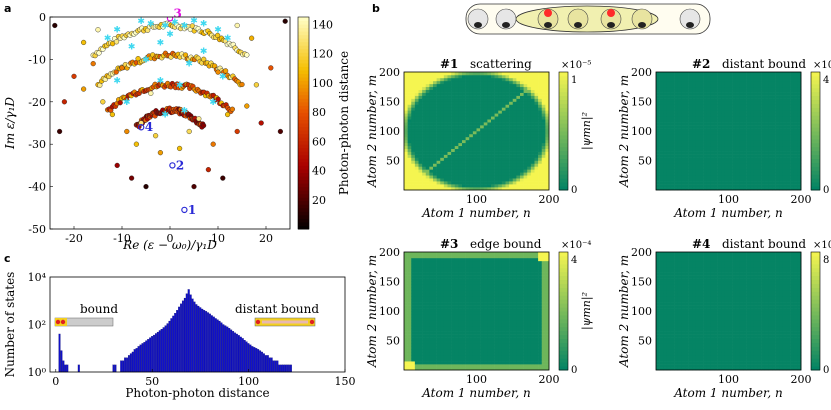 The width and height of the screenshot is (831, 410). I want to click on b-colorbar-segment, so click(815, 176).